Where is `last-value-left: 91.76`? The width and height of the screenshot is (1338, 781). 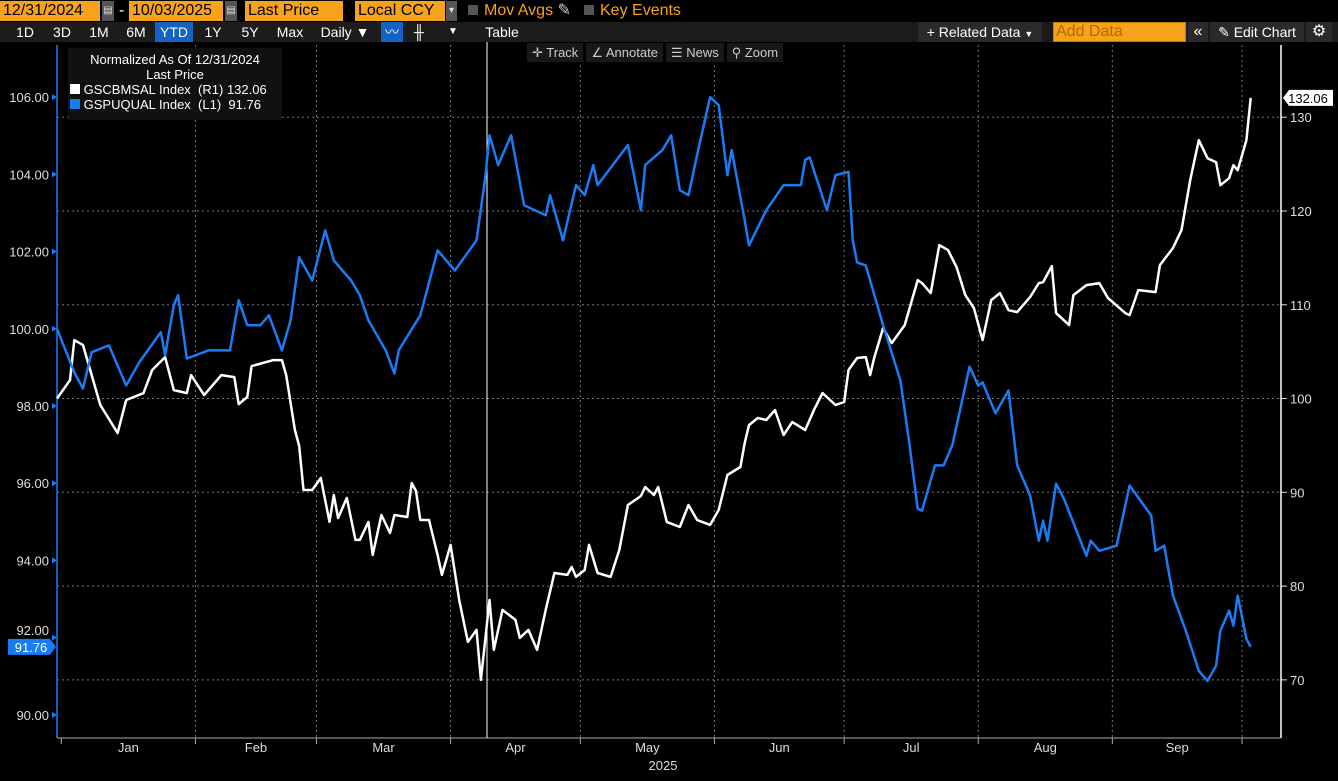 last-value-left: 91.76 is located at coordinates (31, 647).